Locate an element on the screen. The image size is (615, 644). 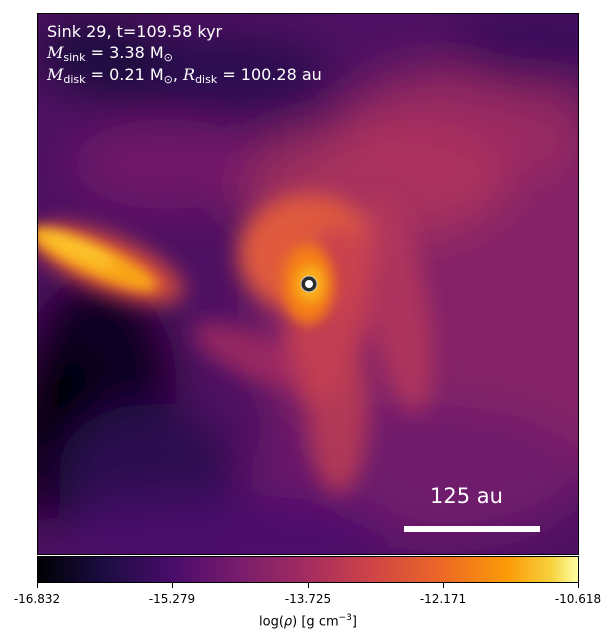
colorbar-tick-label: -13.725 is located at coordinates (308, 599).